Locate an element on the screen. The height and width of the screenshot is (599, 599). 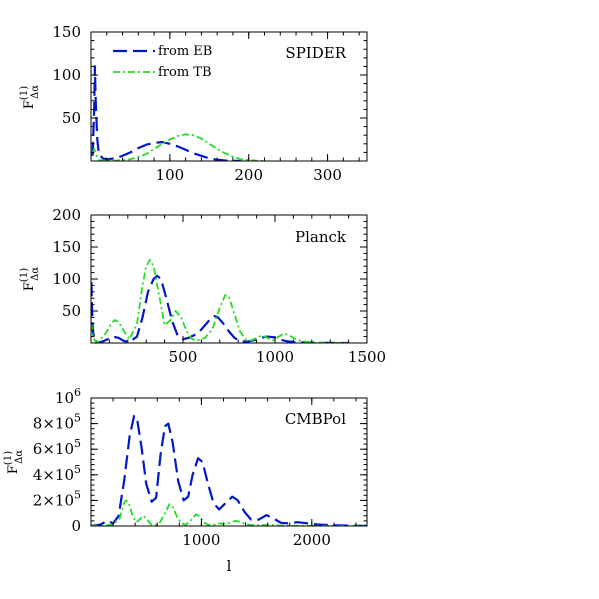
panel-spider-ticks: 100 200 300 50 100 150 is located at coordinates (209, 103).